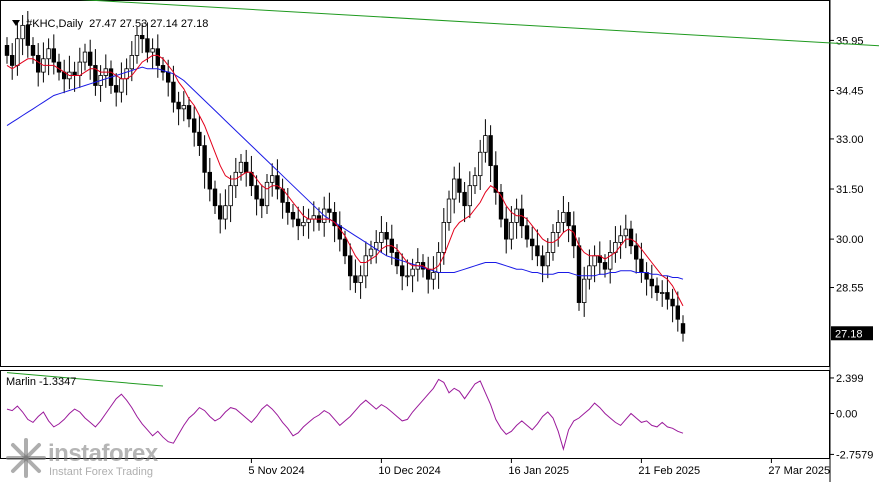 The width and height of the screenshot is (879, 482). What do you see at coordinates (850, 91) in the screenshot?
I see `price-tick-label: 34.45` at bounding box center [850, 91].